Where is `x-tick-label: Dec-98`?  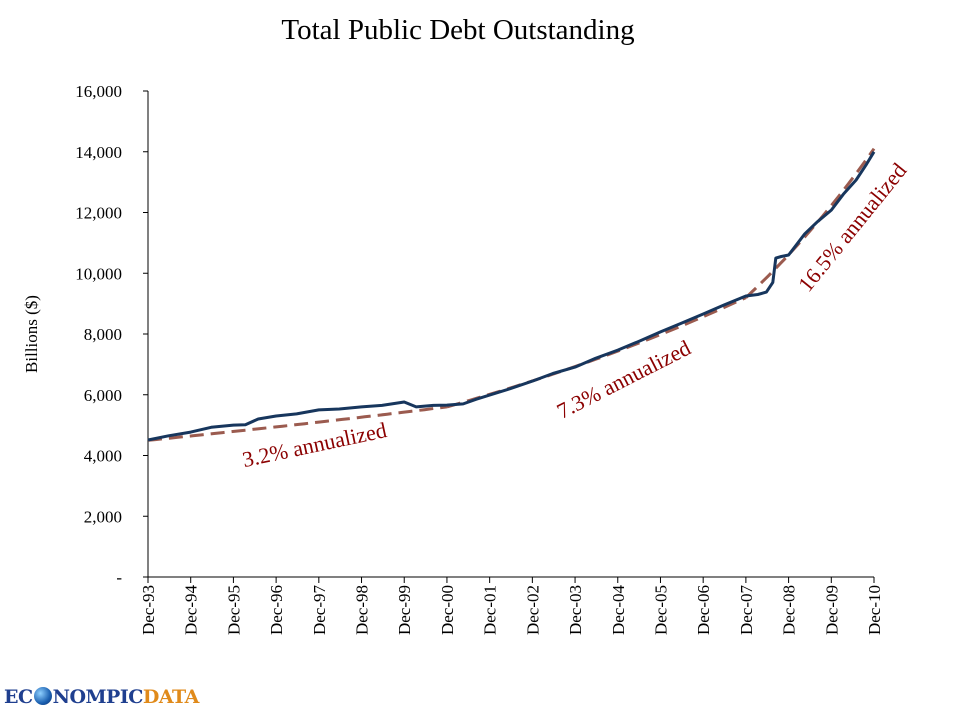 x-tick-label: Dec-98 is located at coordinates (362, 610).